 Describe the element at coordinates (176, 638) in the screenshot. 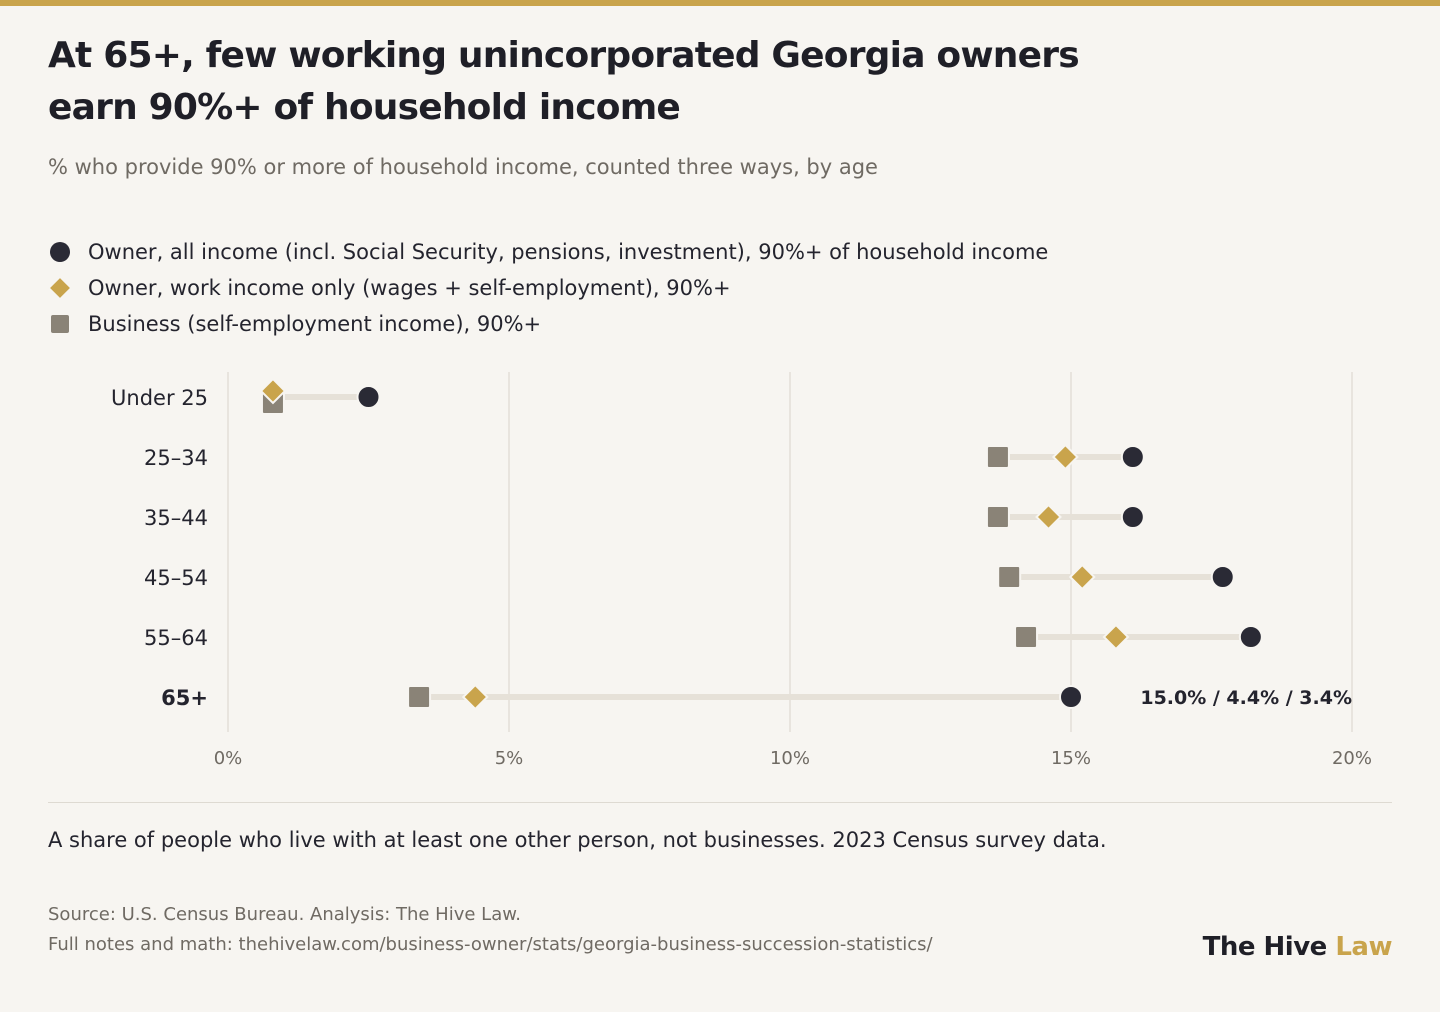

I see `category-label: 55–64` at that location.